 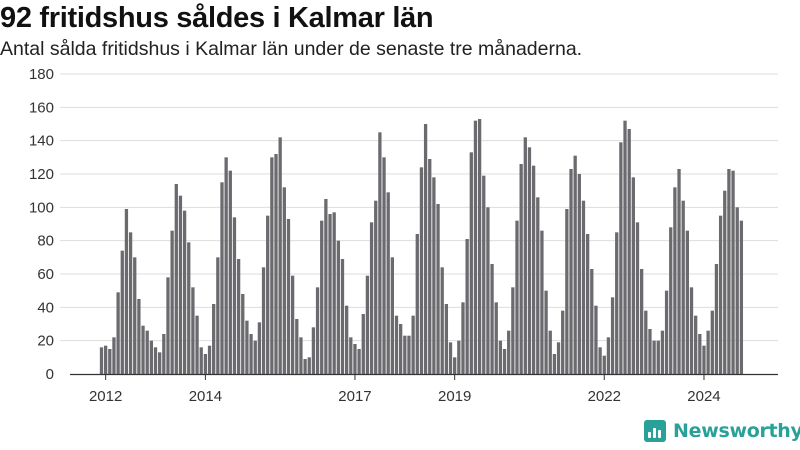 I want to click on y-tick-label: 160, so click(x=41, y=107).